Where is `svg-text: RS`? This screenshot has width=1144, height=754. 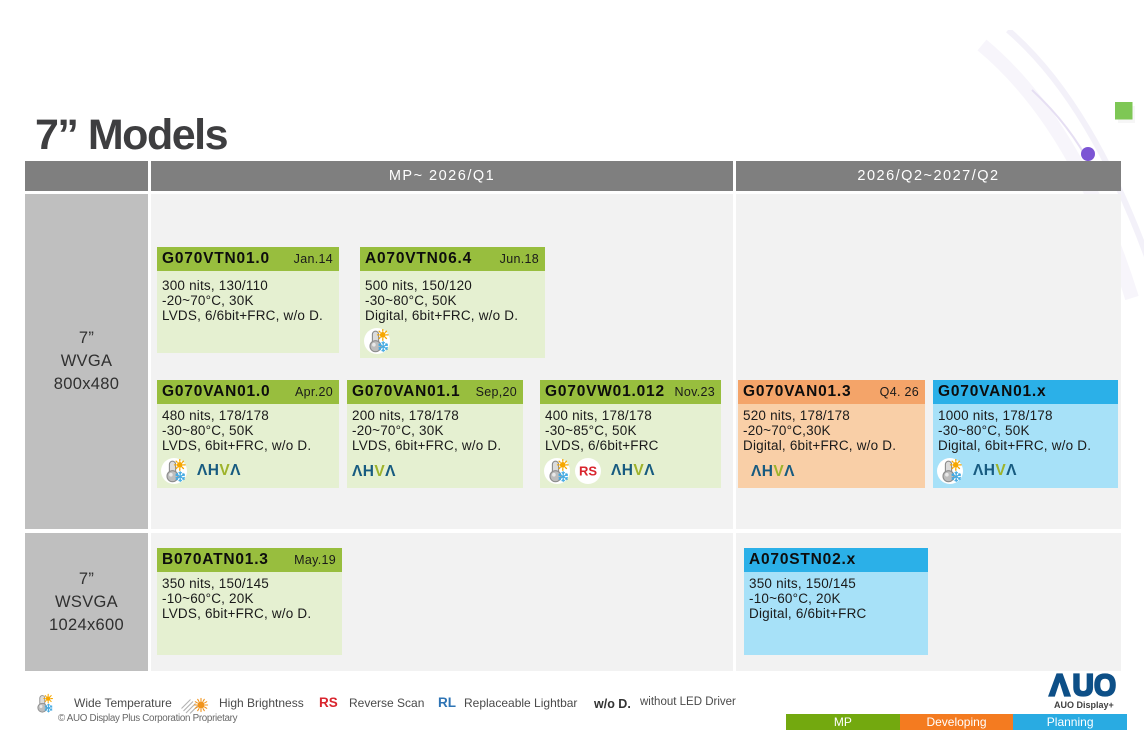
svg-text: RS is located at coordinates (588, 471).